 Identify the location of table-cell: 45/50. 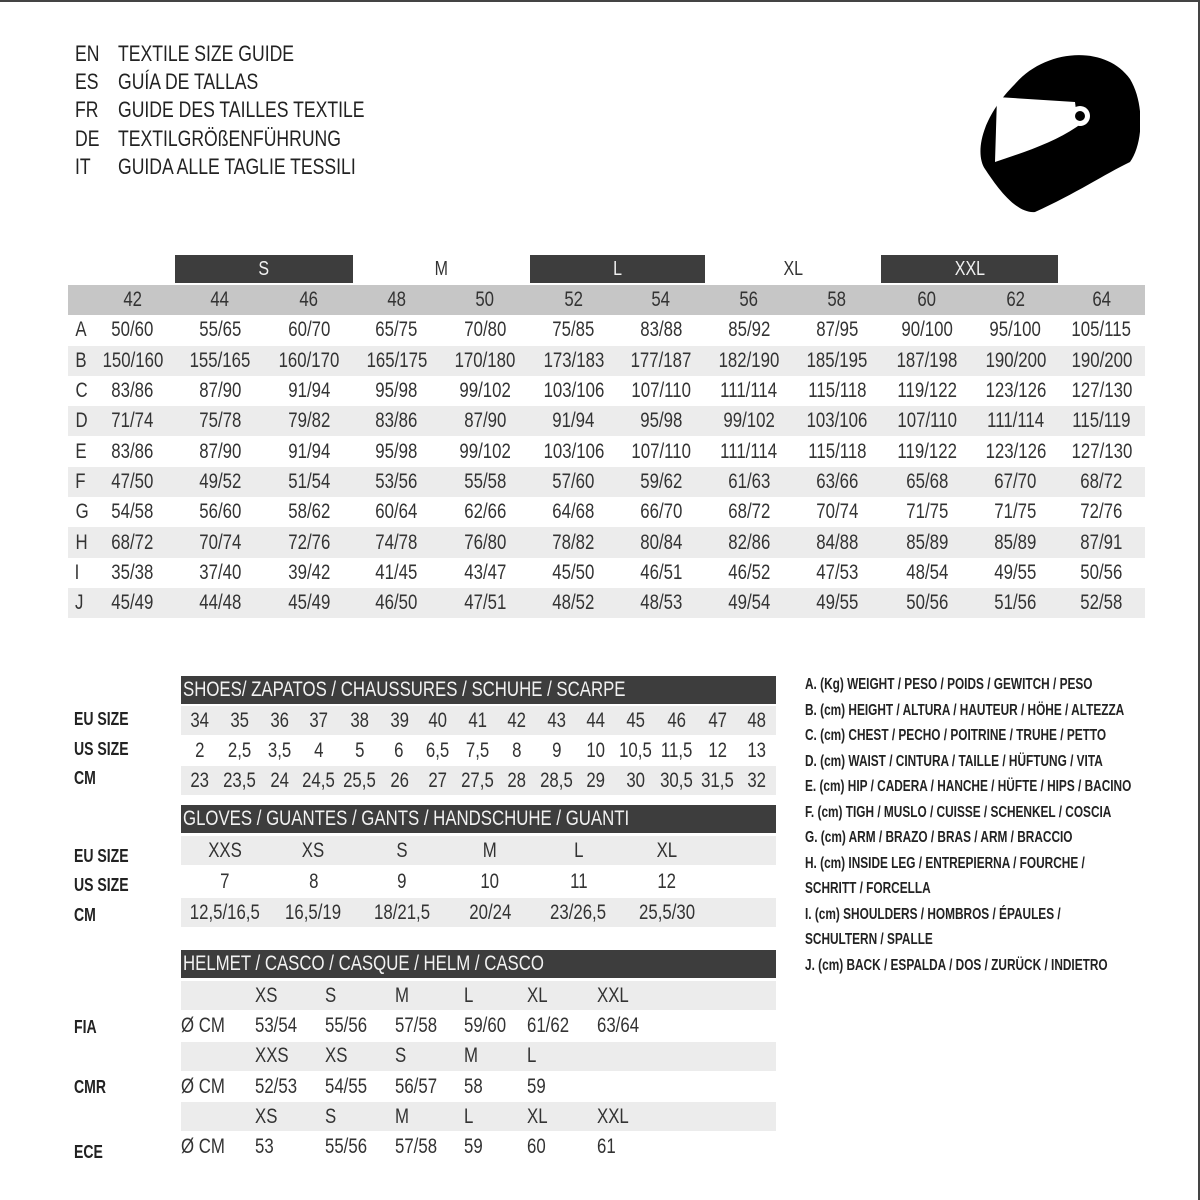
(573, 572).